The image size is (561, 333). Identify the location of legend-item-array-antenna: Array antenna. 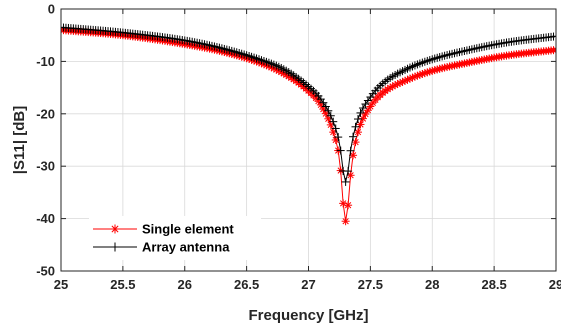
(161, 247).